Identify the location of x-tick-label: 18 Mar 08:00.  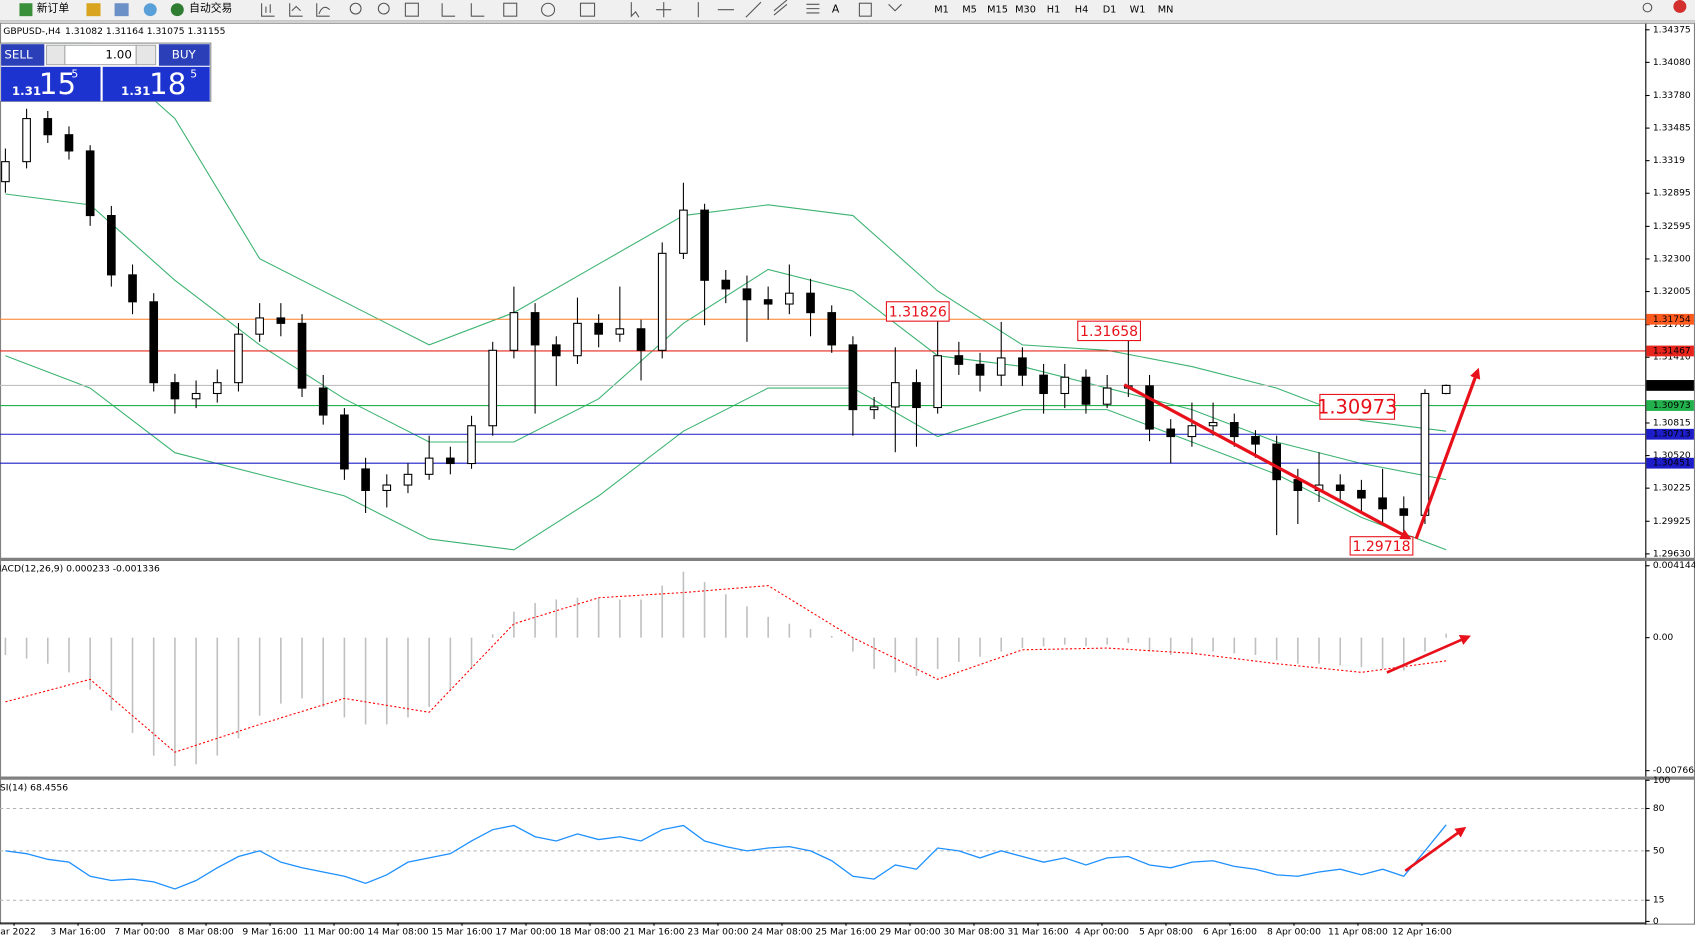
(589, 932).